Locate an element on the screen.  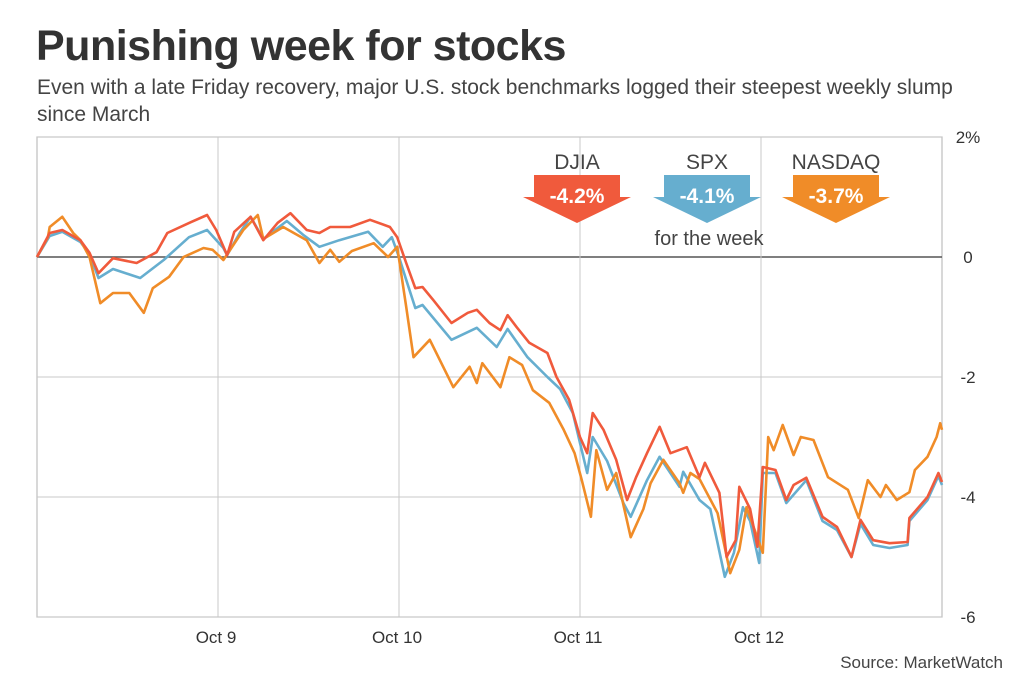
x-tick-label: Oct 9 is located at coordinates (216, 637).